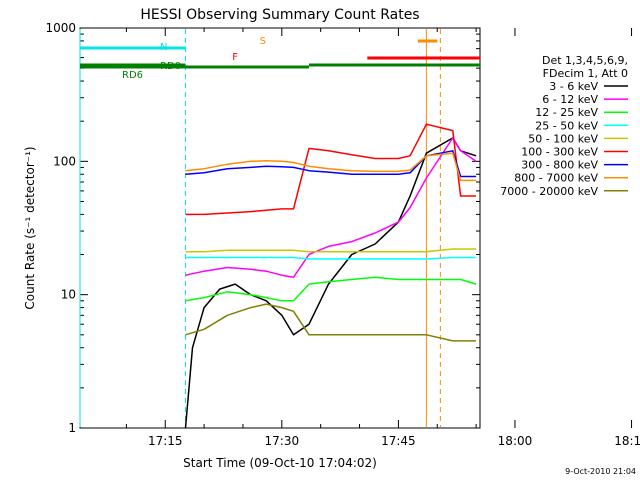  Describe the element at coordinates (556, 178) in the screenshot. I see `legend-entry: 800 - 7000 keV` at that location.